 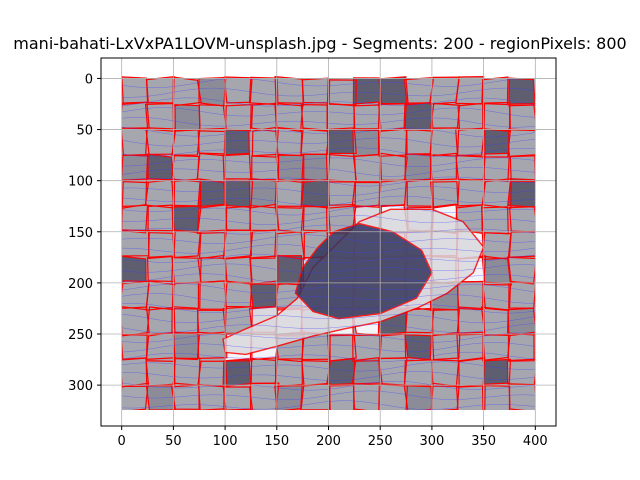 What do you see at coordinates (483, 441) in the screenshot?
I see `x-tick-label: 350` at bounding box center [483, 441].